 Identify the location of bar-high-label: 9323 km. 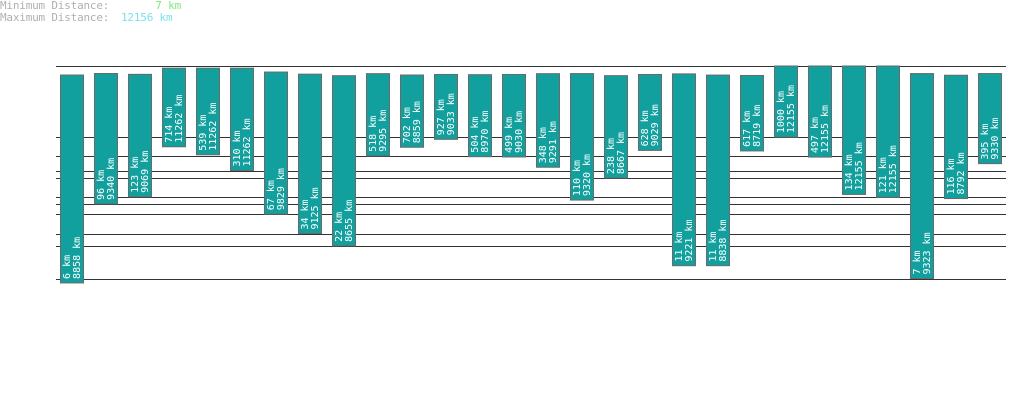
(927, 253).